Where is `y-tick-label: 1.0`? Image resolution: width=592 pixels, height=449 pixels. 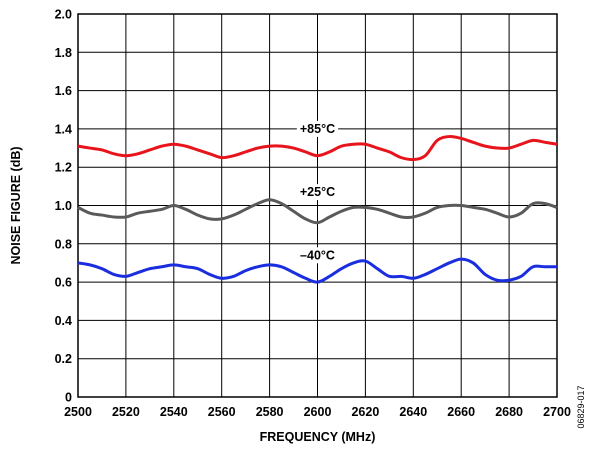
y-tick-label: 1.0 is located at coordinates (63, 206).